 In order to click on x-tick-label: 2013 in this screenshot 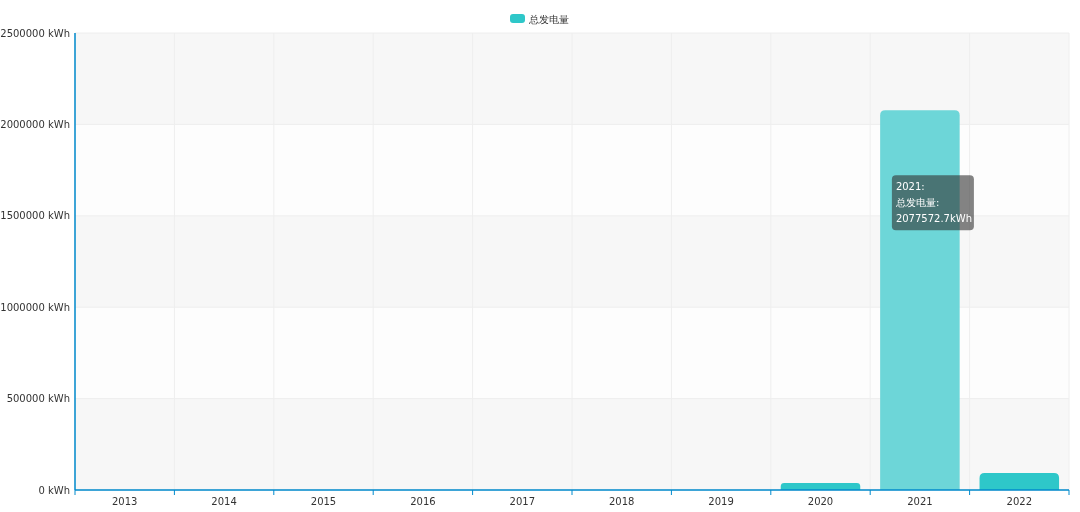, I will do `click(124, 501)`.